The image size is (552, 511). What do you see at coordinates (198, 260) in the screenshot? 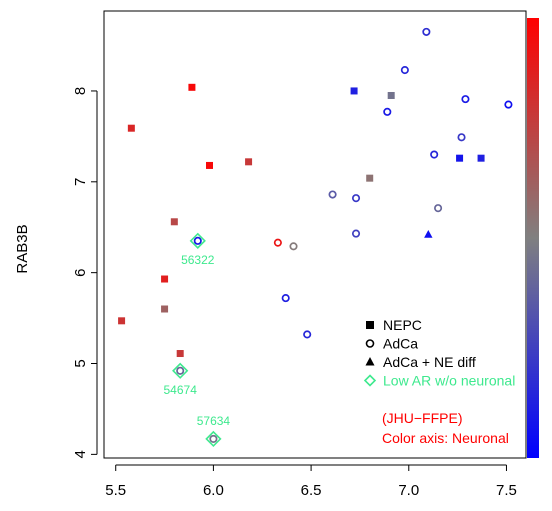
I see `point-id-label: 56322` at bounding box center [198, 260].